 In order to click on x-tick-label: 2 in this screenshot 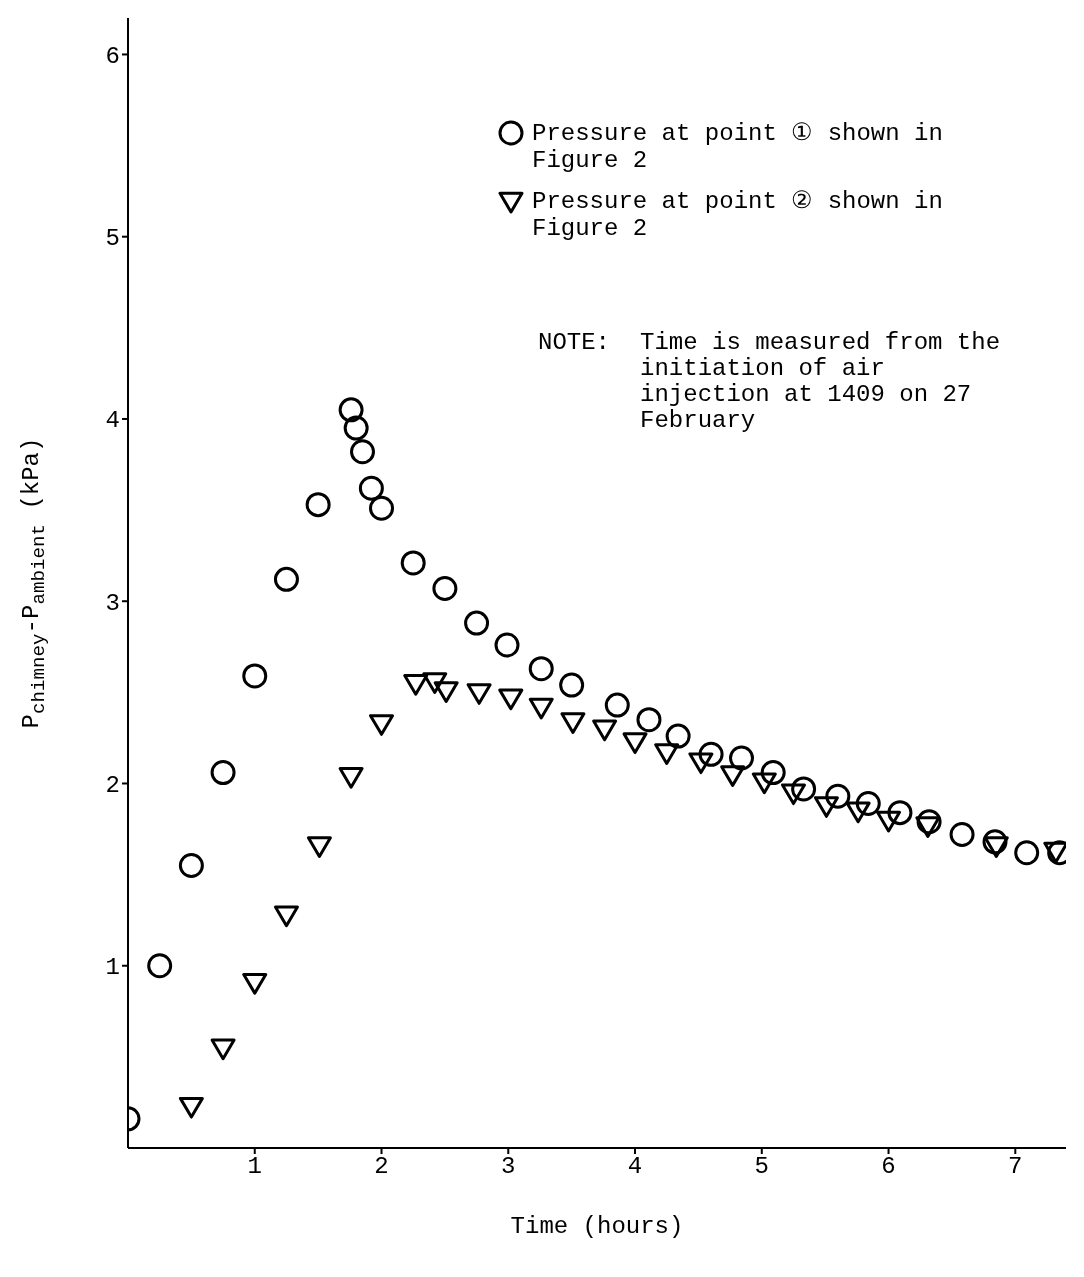, I will do `click(381, 1167)`.